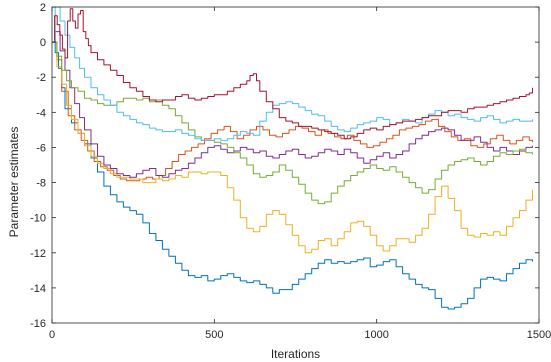 Image resolution: width=551 pixels, height=362 pixels. I want to click on y-tick-label: -6, so click(41, 148).